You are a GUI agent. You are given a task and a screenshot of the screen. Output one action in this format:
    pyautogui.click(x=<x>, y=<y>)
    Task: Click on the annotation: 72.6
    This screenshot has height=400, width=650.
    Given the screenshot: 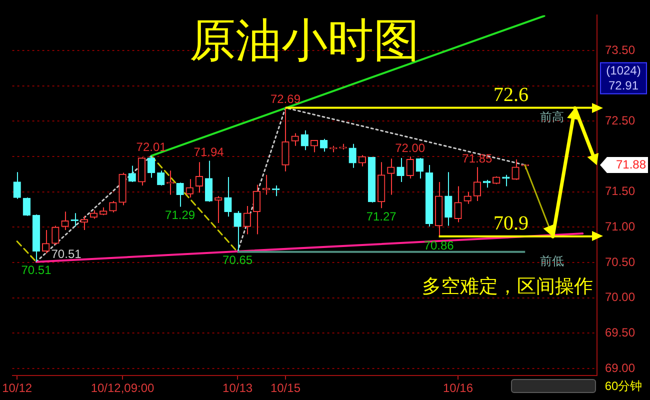 What is the action you would take?
    pyautogui.click(x=511, y=95)
    